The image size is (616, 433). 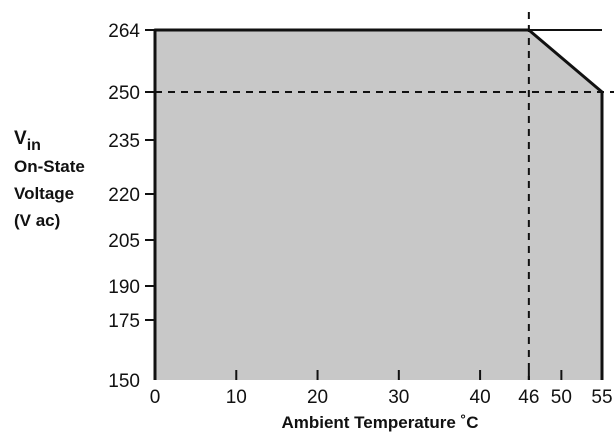 What do you see at coordinates (44, 193) in the screenshot?
I see `ylabel-line3: Voltage` at bounding box center [44, 193].